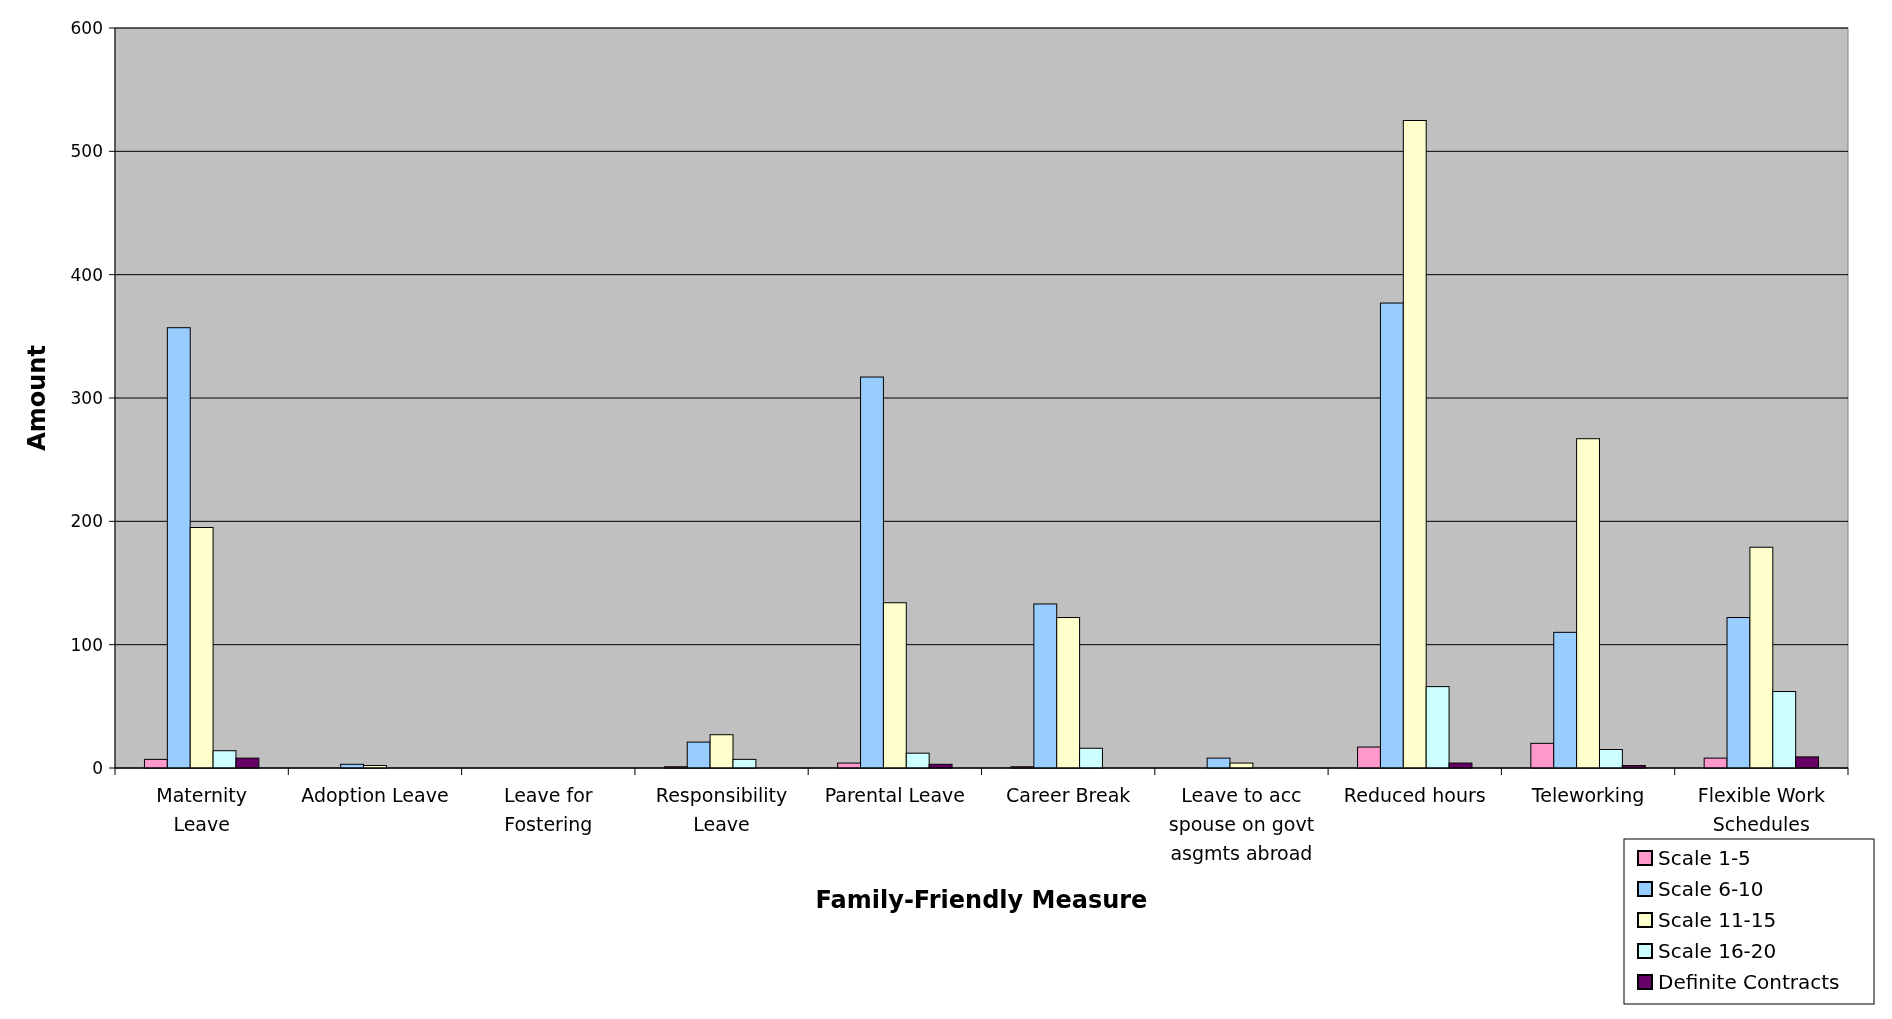 The image size is (1892, 1019). What do you see at coordinates (86, 151) in the screenshot?
I see `y-tick-label: 500` at bounding box center [86, 151].